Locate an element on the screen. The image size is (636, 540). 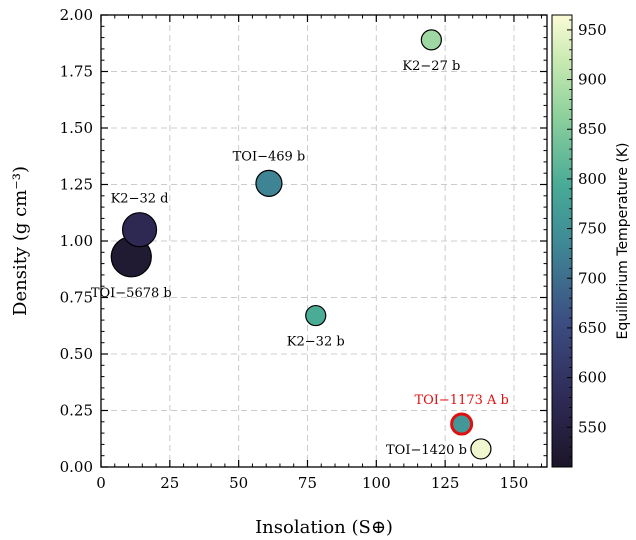
colorbar-tick-label: 750 is located at coordinates (592, 229).